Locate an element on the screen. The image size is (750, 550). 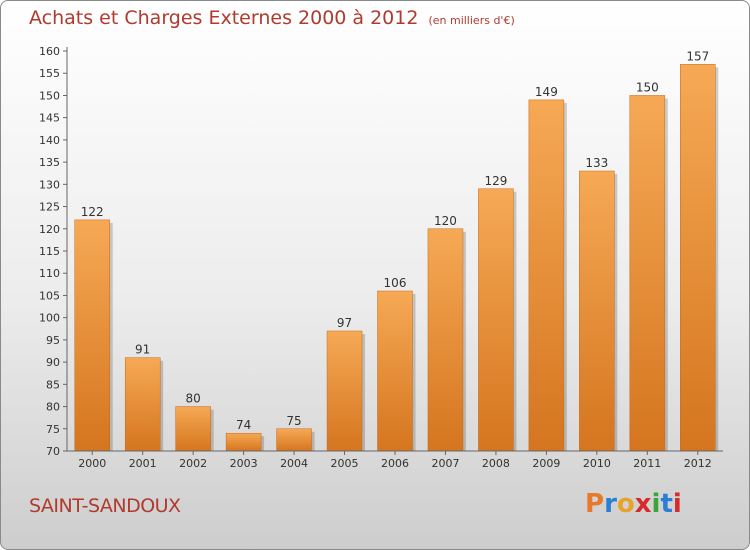
logo-letter: t is located at coordinates (666, 504).